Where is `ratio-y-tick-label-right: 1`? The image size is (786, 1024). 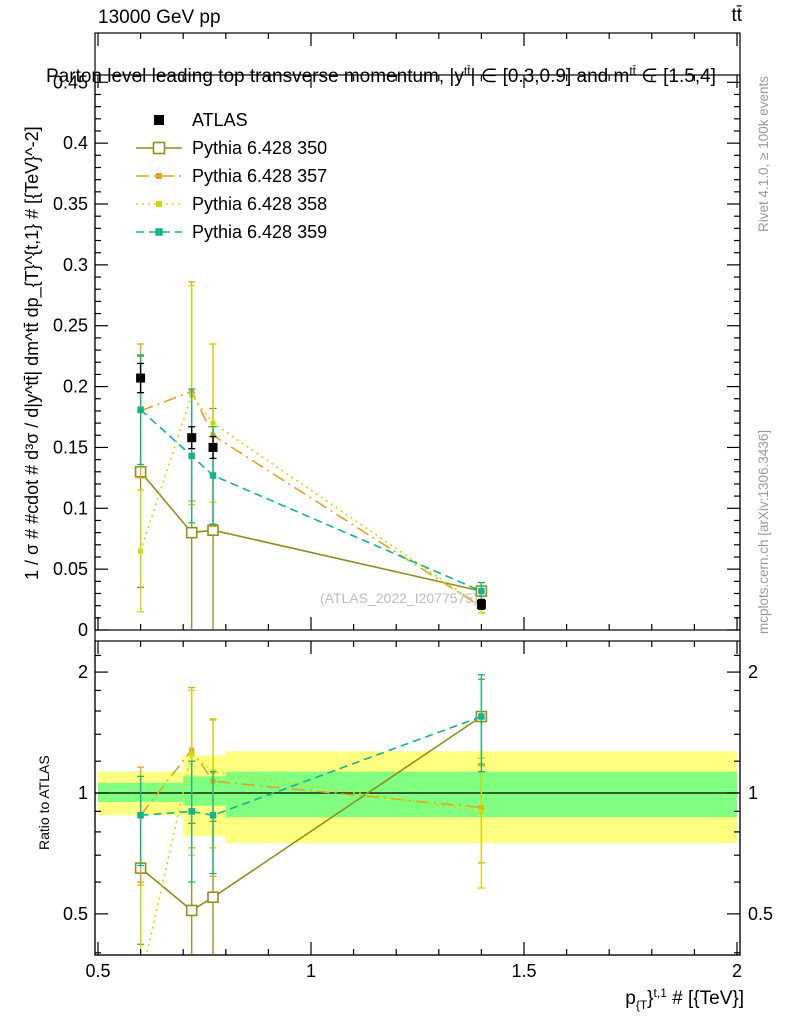
ratio-y-tick-label-right: 1 is located at coordinates (753, 793).